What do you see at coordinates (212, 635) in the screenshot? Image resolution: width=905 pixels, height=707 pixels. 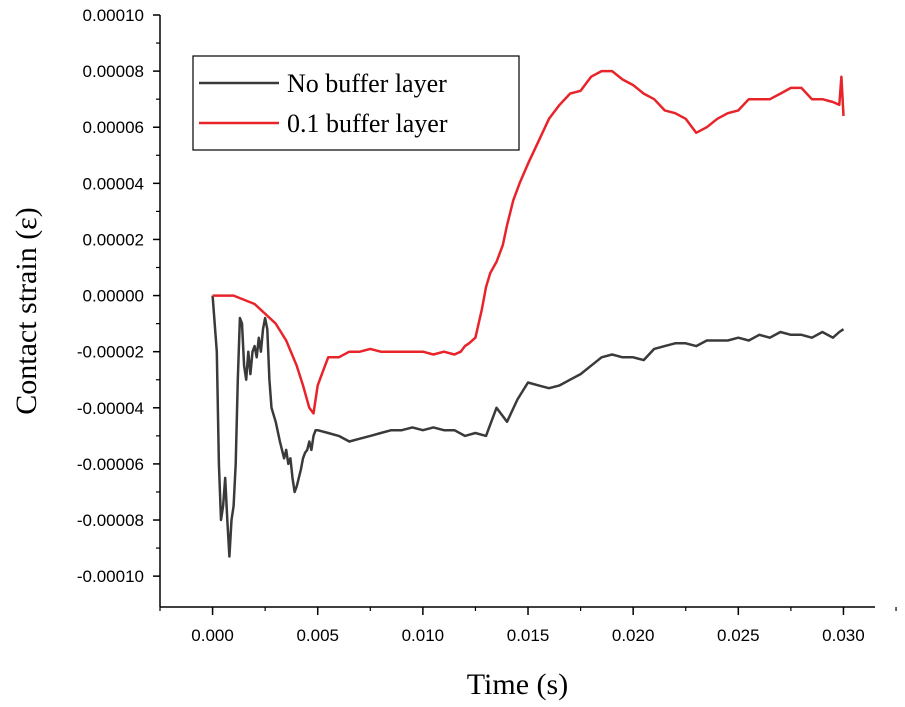 I see `x-tick-label: 0.000` at bounding box center [212, 635].